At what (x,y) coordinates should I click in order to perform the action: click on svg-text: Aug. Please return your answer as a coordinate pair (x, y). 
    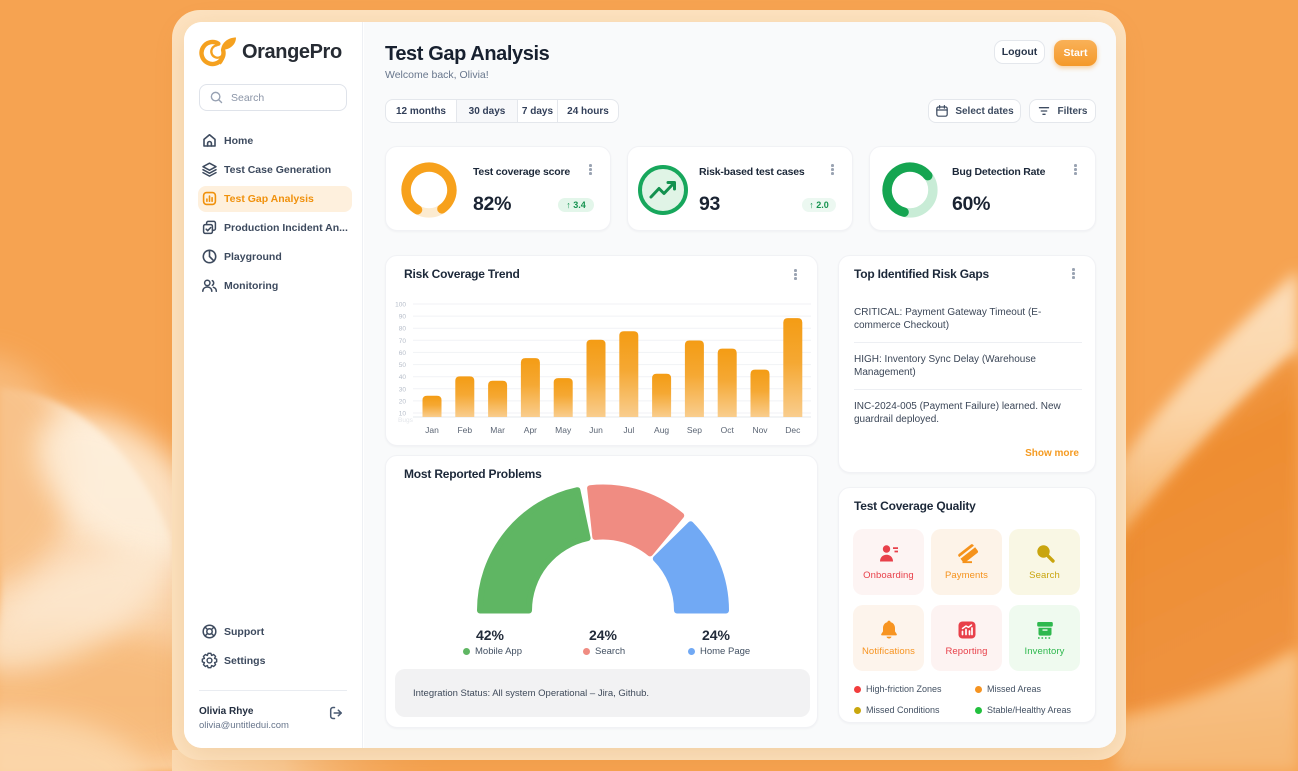
    Looking at the image, I should click on (661, 430).